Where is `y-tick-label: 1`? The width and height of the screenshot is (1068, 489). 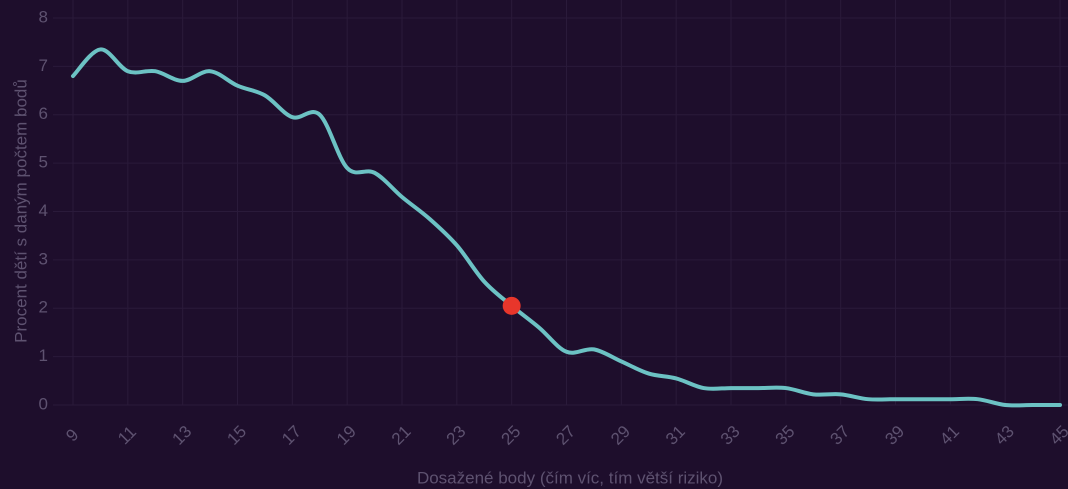 y-tick-label: 1 is located at coordinates (43, 355).